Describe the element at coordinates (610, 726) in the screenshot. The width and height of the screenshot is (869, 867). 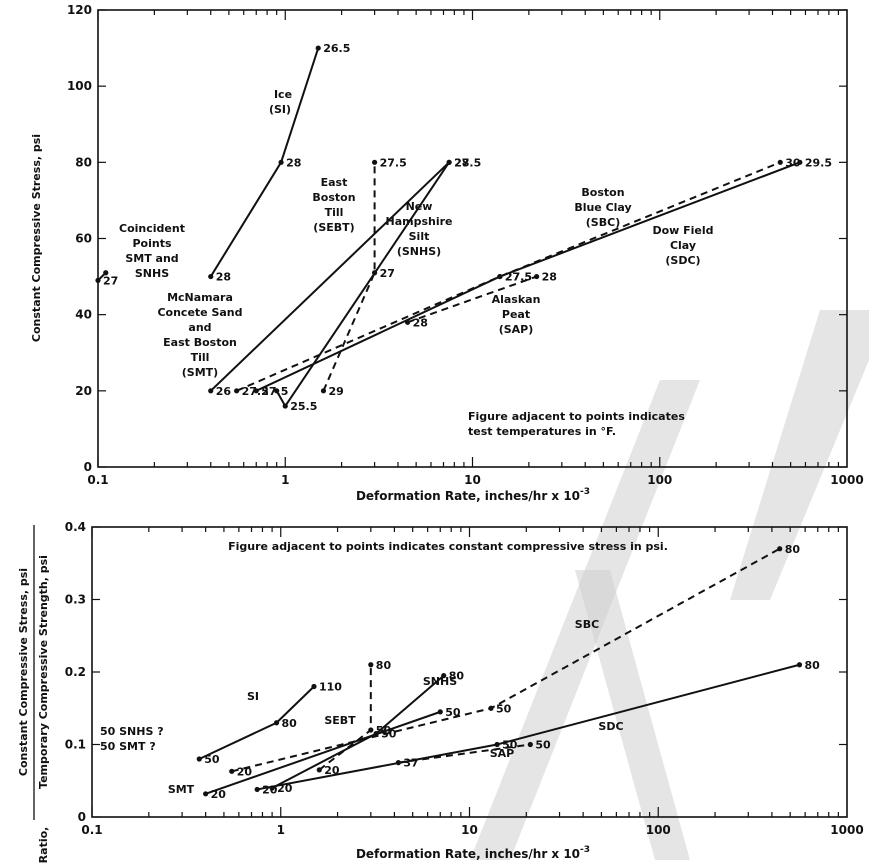
I see `bottom-label-sdc: SDC` at that location.